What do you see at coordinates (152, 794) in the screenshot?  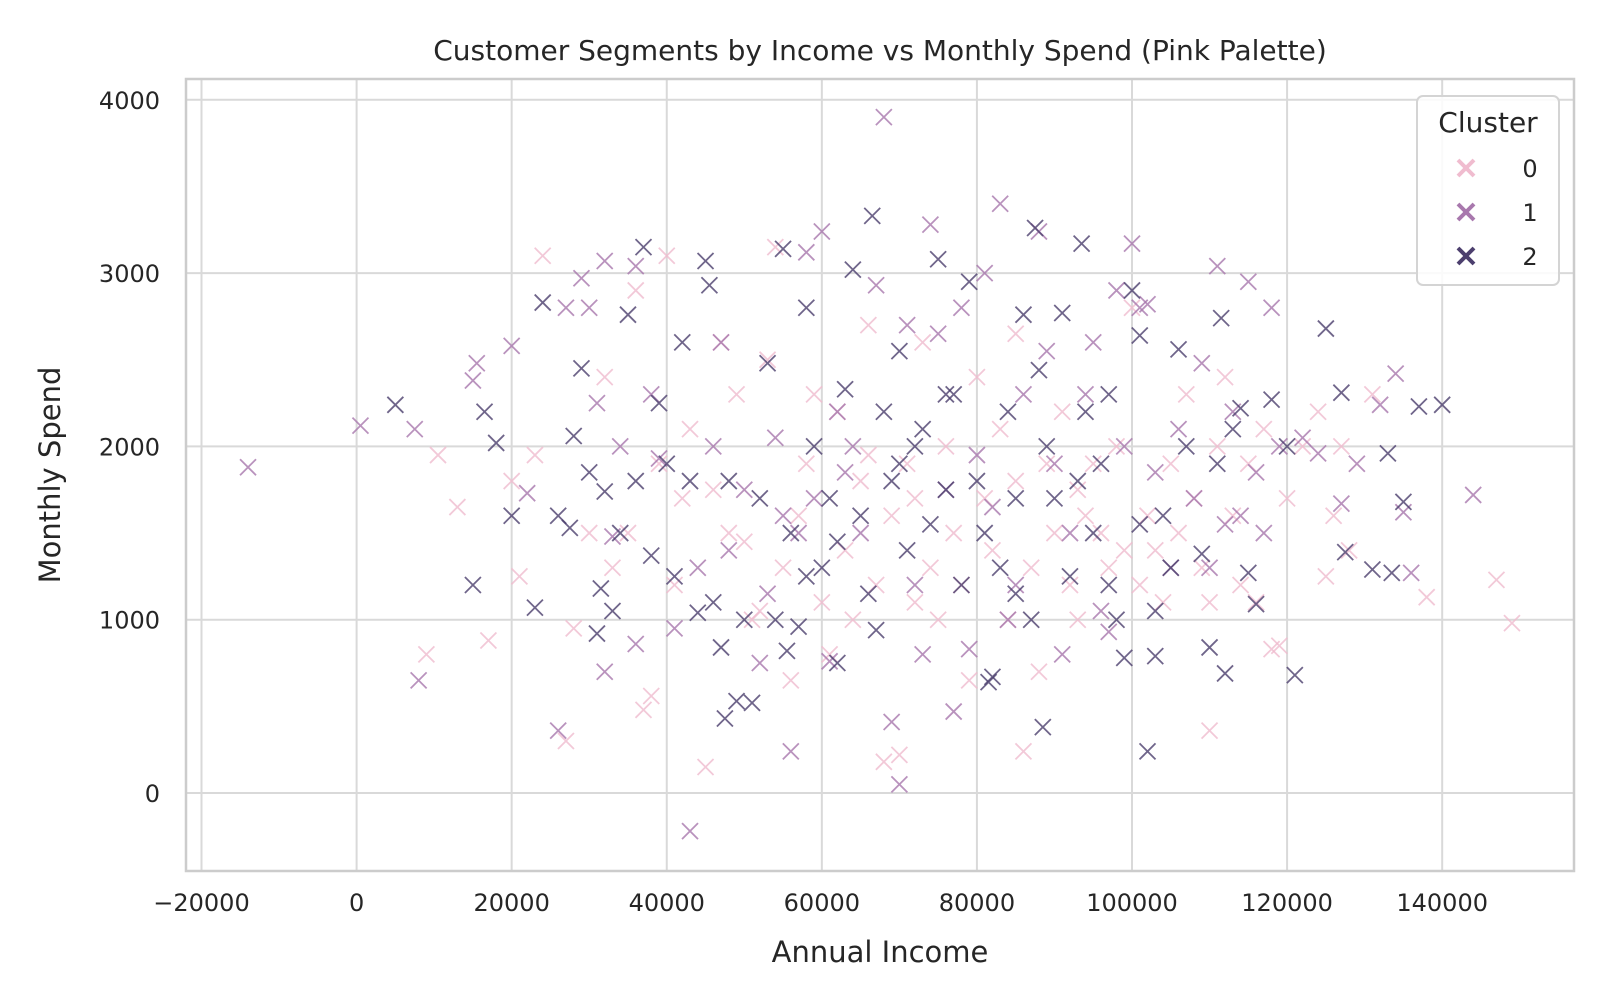 I see `y-tick-label: 0` at bounding box center [152, 794].